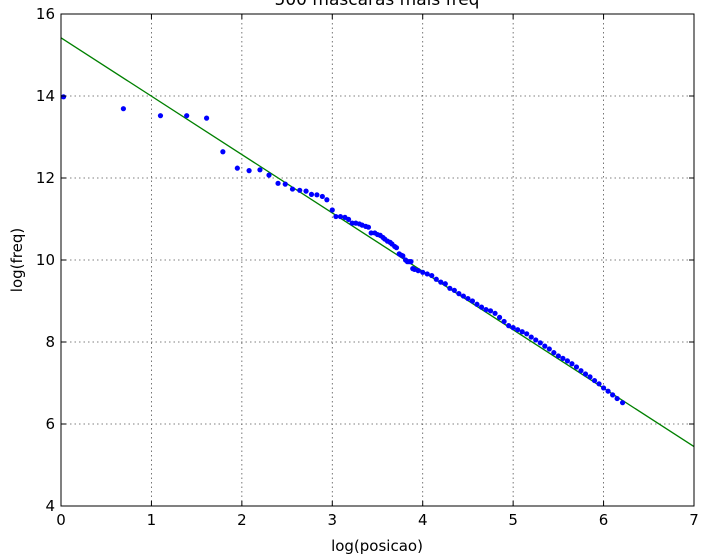 The height and width of the screenshot is (557, 701). I want to click on x-tick-label: 4, so click(423, 520).